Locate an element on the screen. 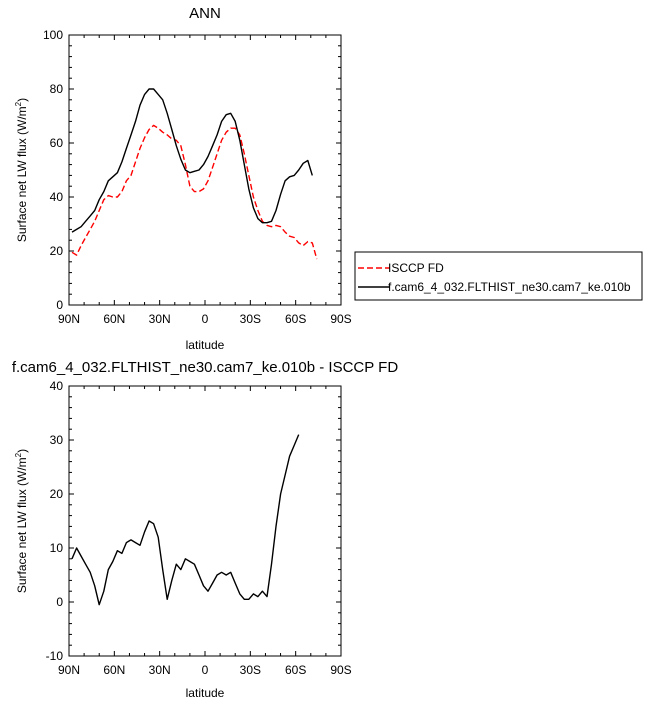  y-tick-label: 10 is located at coordinates (57, 548).